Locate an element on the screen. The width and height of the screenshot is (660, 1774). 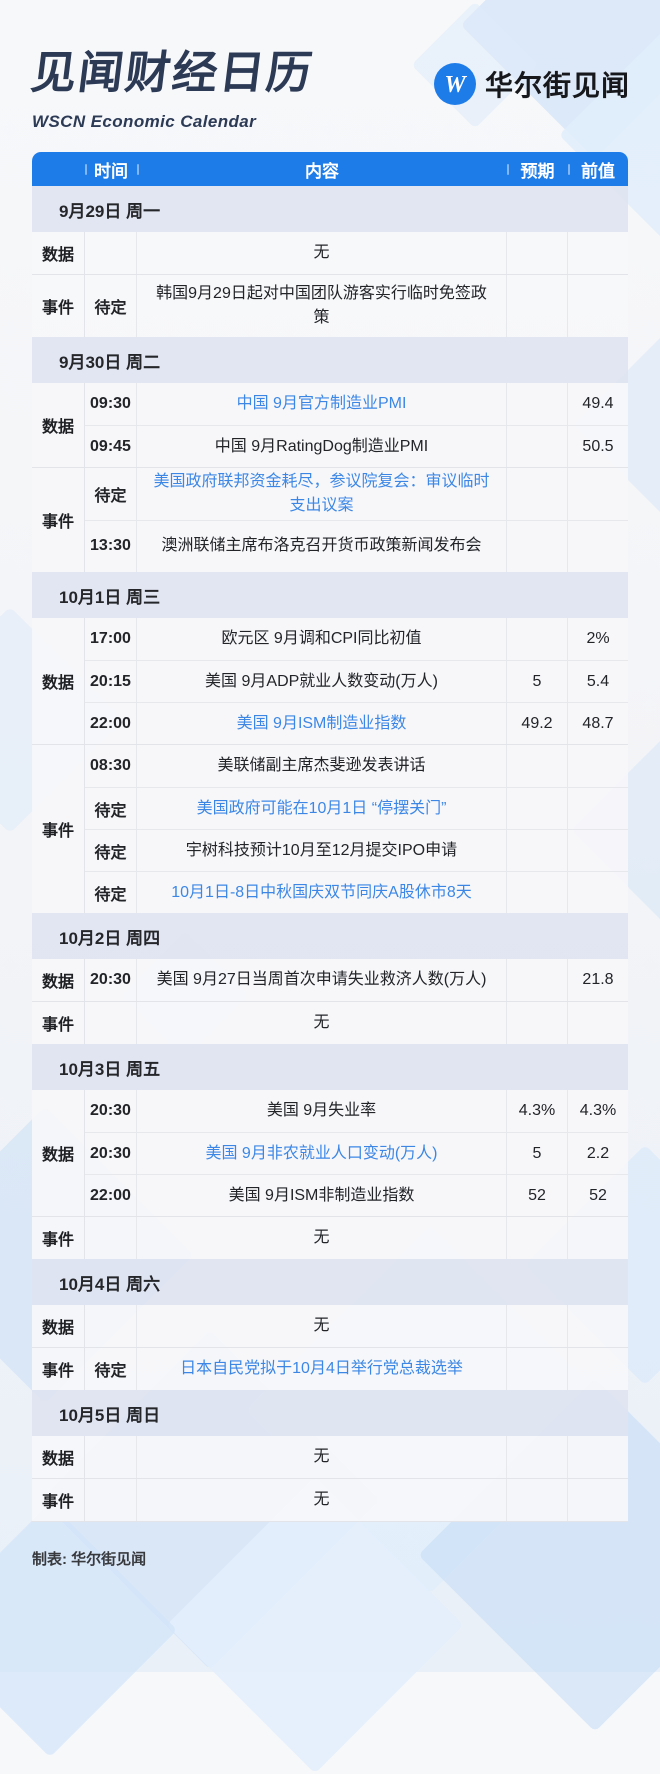
table-header-row: 时间 内容 预期 前值 is located at coordinates (330, 169).